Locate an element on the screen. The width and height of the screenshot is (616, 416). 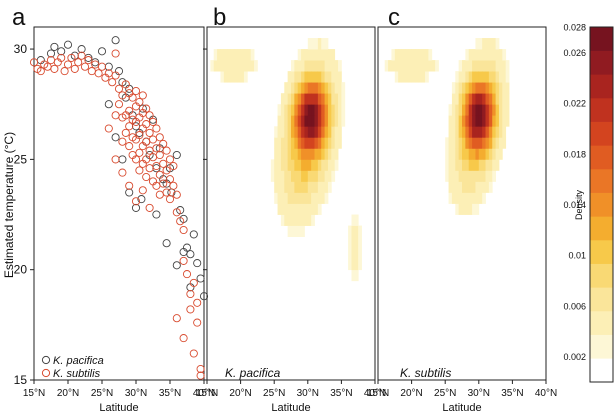
panel-c-x-ticks: 15°N 20°N 25°N 30°N 35°N 40°N is located at coordinates (462, 389).